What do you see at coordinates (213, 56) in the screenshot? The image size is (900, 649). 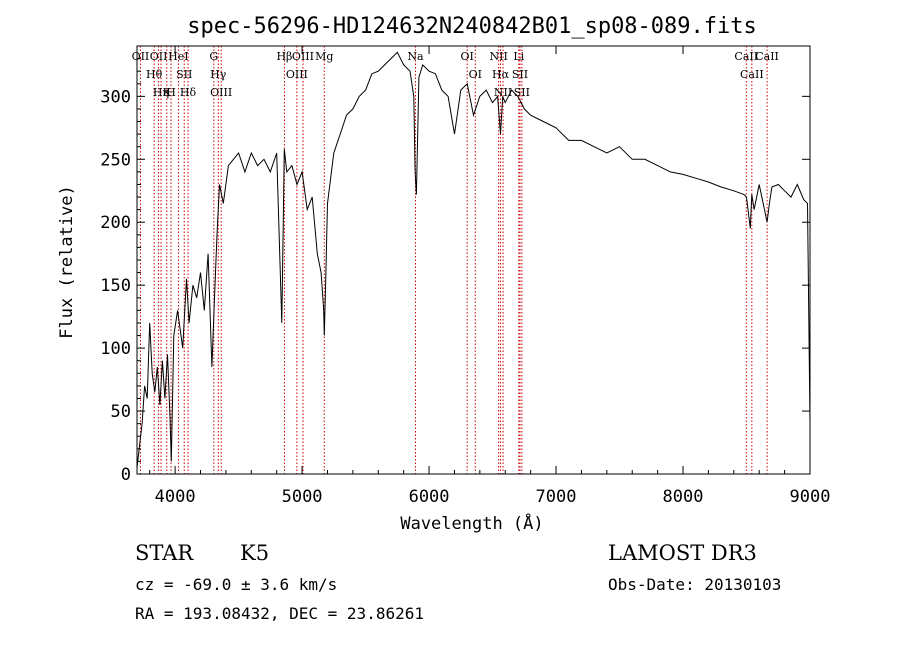 I see `line-marker-label: G` at bounding box center [213, 56].